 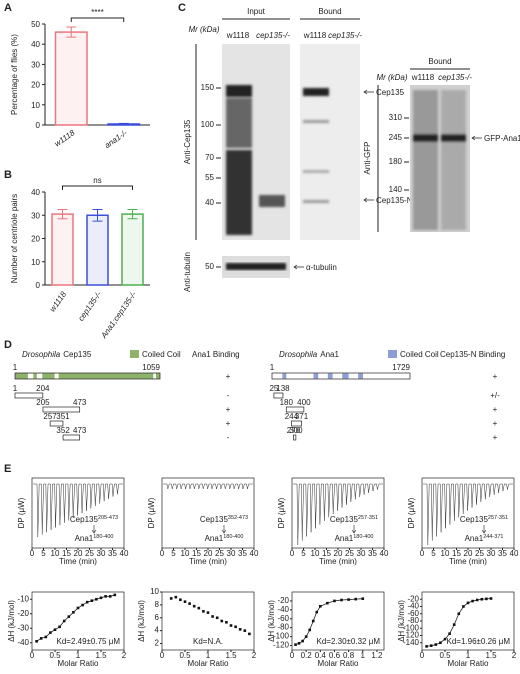 What do you see at coordinates (468, 561) in the screenshot?
I see `x-axis-label: Time (min)` at bounding box center [468, 561].